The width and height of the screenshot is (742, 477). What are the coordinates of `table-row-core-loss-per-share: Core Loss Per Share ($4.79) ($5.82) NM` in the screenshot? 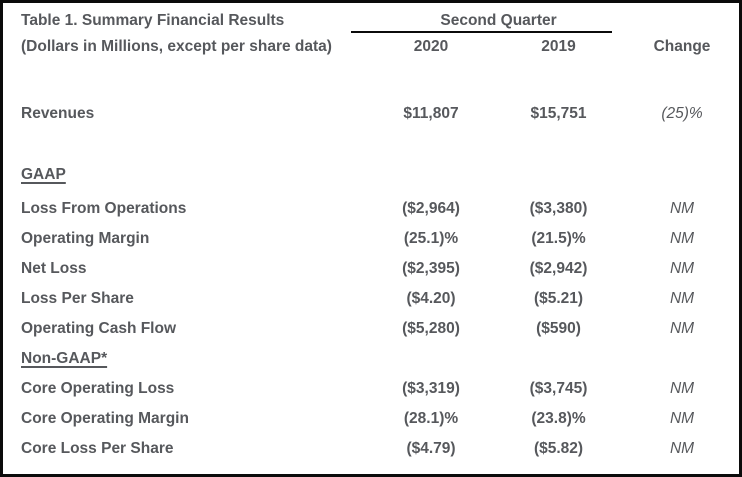 It's located at (380, 449).